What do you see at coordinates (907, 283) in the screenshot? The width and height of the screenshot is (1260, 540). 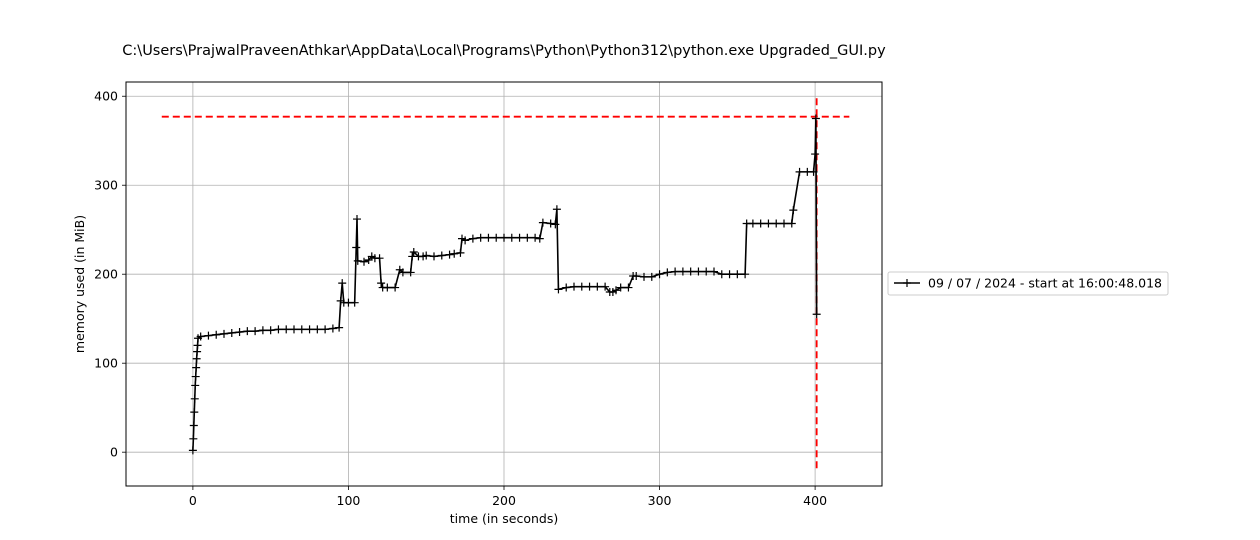 I see `legend-plus-marker` at bounding box center [907, 283].